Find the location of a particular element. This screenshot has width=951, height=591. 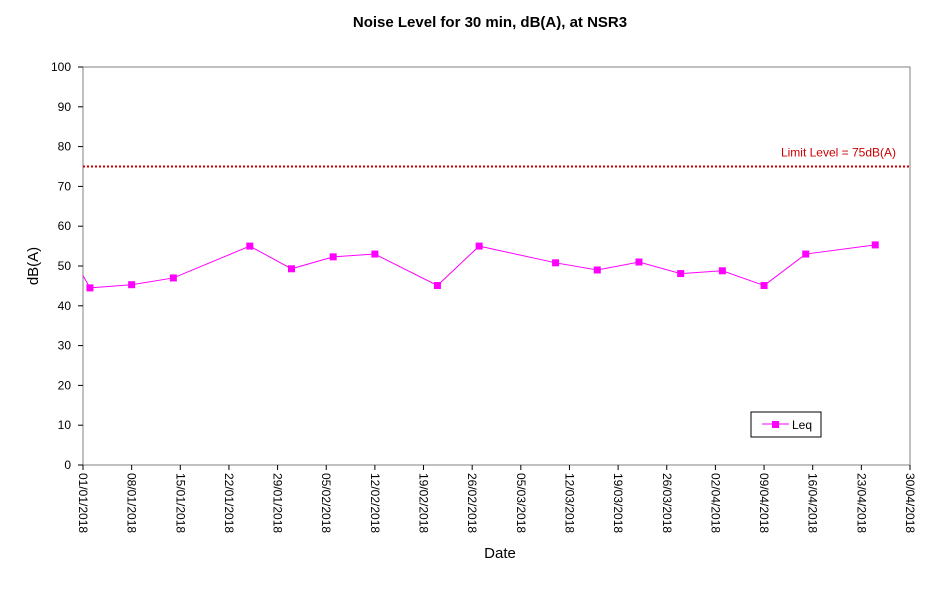

x-axis-label: Date is located at coordinates (500, 553).